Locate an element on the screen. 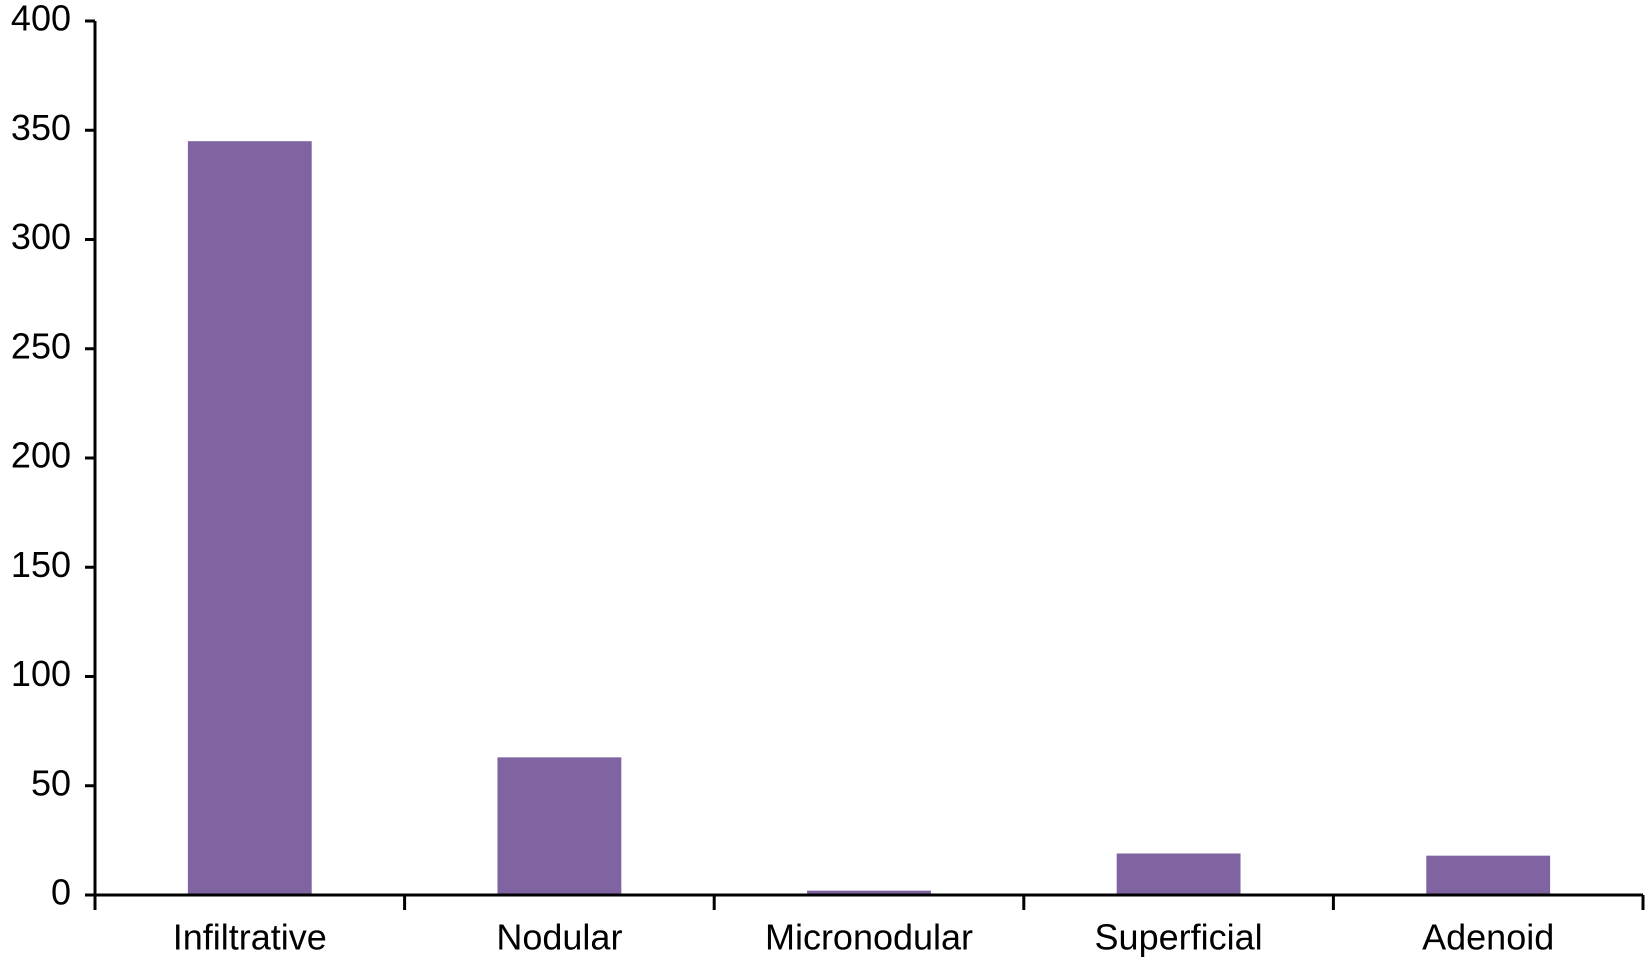  y-tick-label: 200 is located at coordinates (41, 455).